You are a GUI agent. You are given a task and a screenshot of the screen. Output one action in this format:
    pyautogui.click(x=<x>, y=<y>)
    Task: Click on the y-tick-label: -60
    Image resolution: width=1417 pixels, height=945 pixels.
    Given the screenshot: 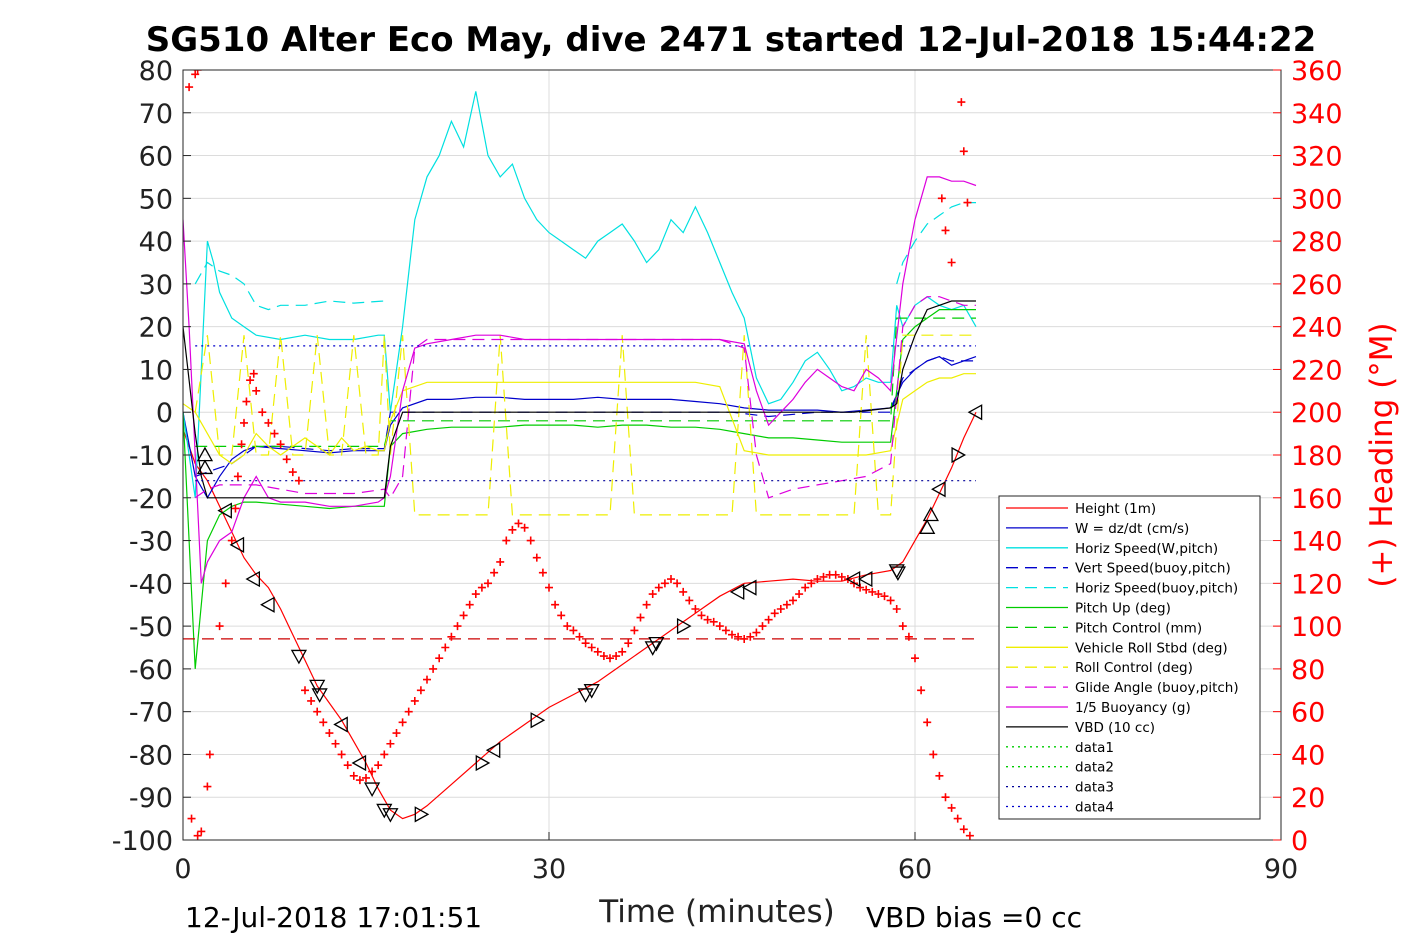 What is the action you would take?
    pyautogui.click(x=151, y=670)
    